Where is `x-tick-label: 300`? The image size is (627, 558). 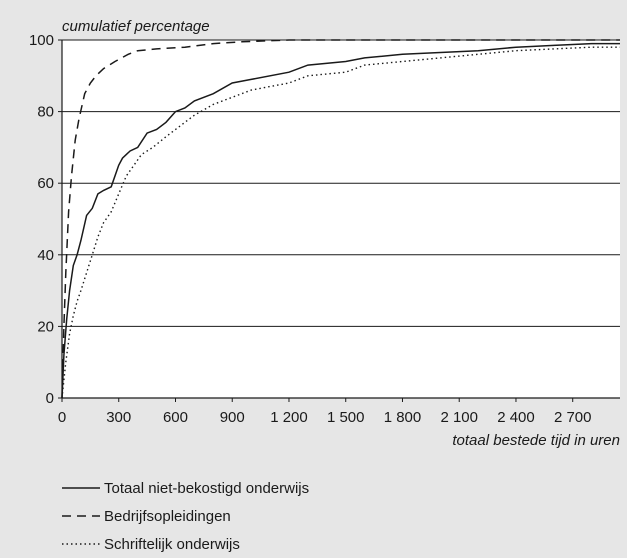 x-tick-label: 300 is located at coordinates (118, 417).